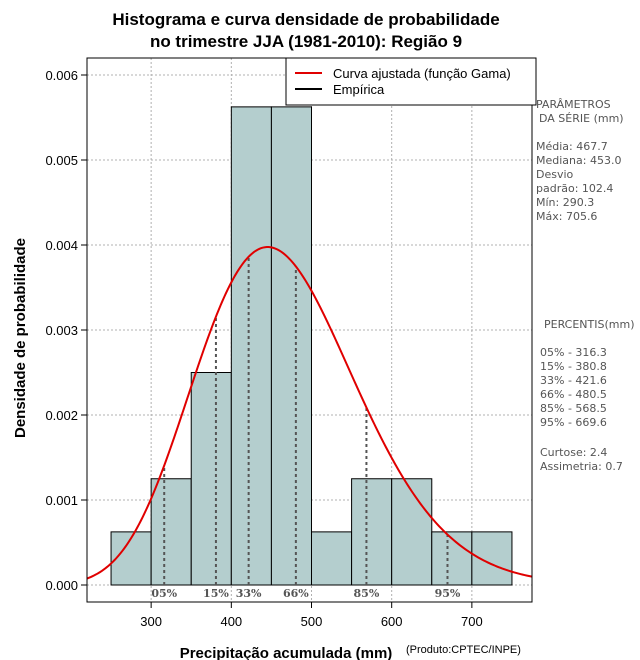 The height and width of the screenshot is (660, 640). I want to click on x-tick-label: 600, so click(392, 621).